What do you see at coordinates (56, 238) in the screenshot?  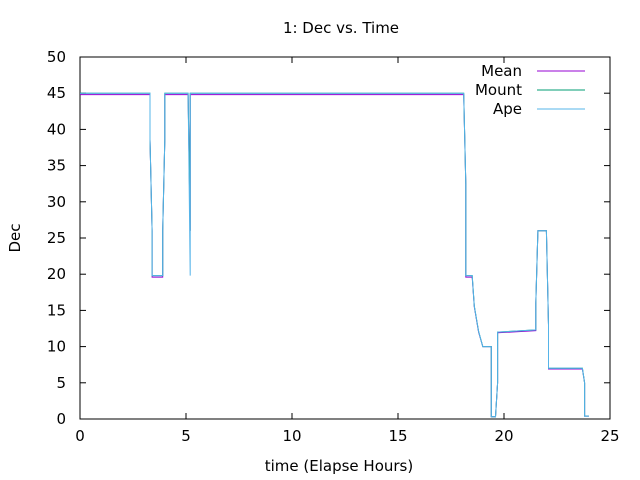 I see `y-tick-label: 25` at bounding box center [56, 238].